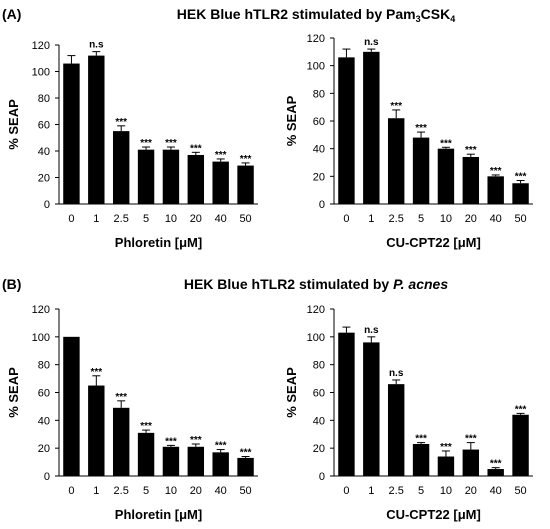 The height and width of the screenshot is (529, 550). I want to click on panel-title-a-sub: 3, so click(418, 19).